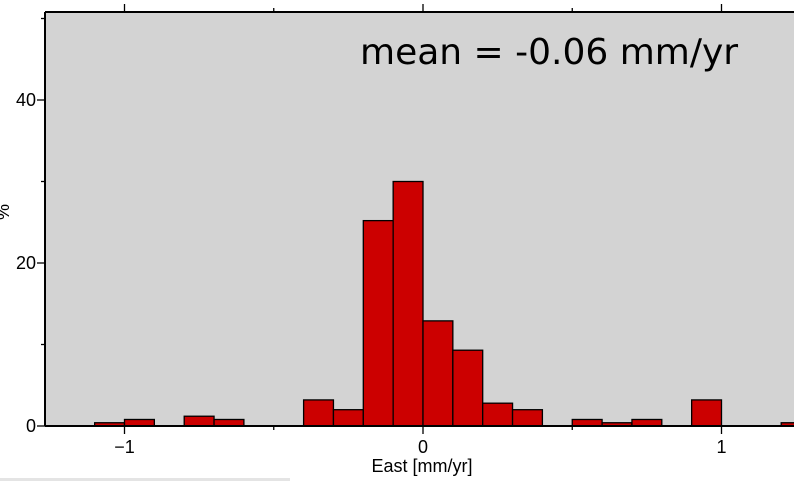  Describe the element at coordinates (26, 100) in the screenshot. I see `y-tick-label: 40` at that location.